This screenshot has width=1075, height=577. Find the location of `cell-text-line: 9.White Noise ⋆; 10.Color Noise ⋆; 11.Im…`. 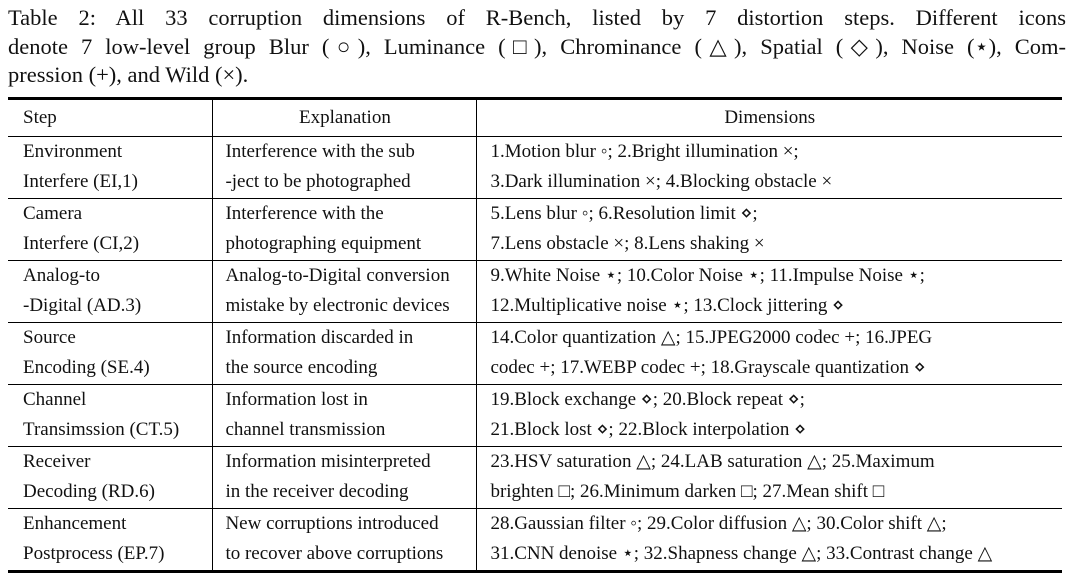

cell-text-line: 9.White Noise ⋆; 10.Color Noise ⋆; 11.Im… is located at coordinates (707, 275).